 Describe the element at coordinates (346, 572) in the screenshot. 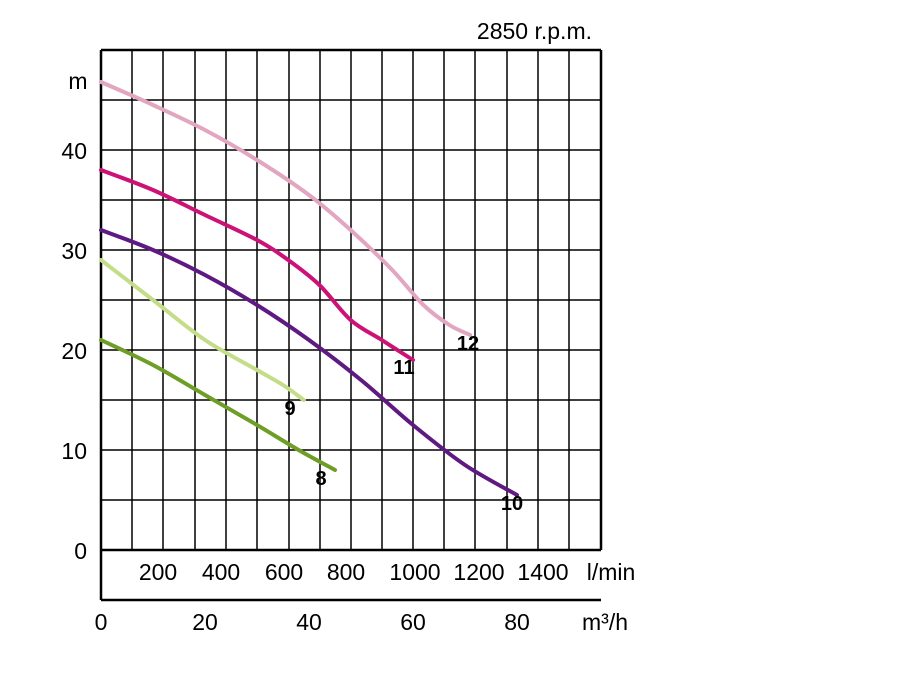

I see `x-tick-lmin-label: 800` at that location.